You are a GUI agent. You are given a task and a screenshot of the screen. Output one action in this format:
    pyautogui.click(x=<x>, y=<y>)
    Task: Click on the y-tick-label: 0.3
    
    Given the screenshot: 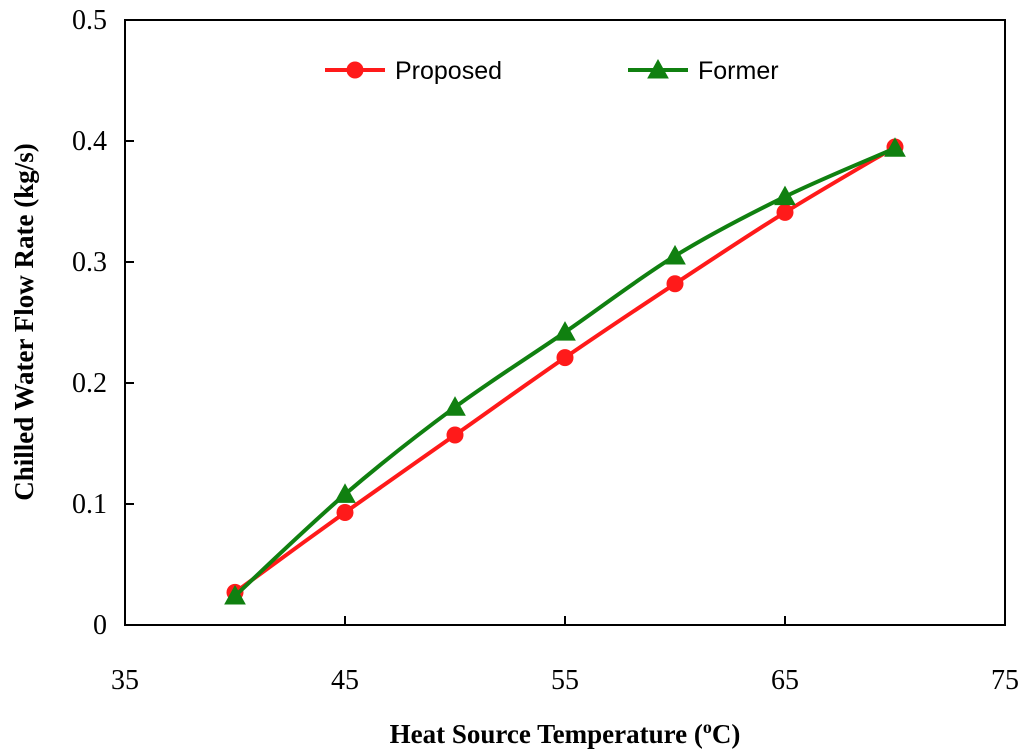 What is the action you would take?
    pyautogui.click(x=89, y=262)
    